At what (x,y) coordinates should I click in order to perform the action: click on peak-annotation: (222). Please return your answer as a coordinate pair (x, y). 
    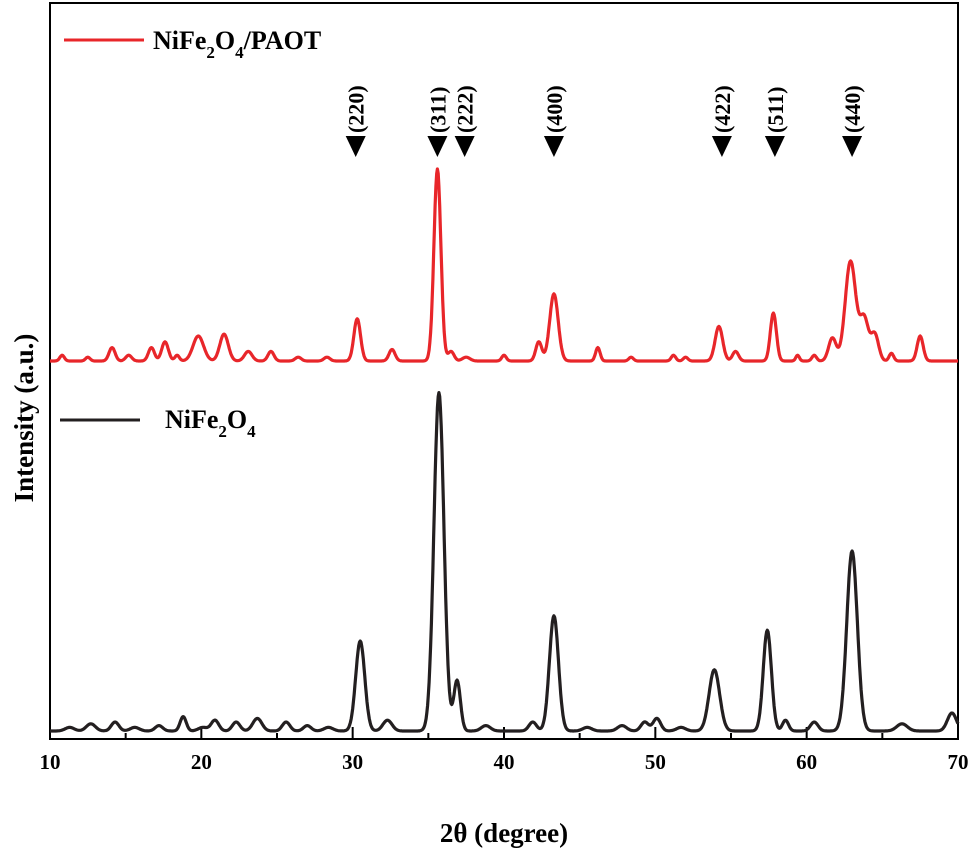
    Looking at the image, I should click on (465, 121).